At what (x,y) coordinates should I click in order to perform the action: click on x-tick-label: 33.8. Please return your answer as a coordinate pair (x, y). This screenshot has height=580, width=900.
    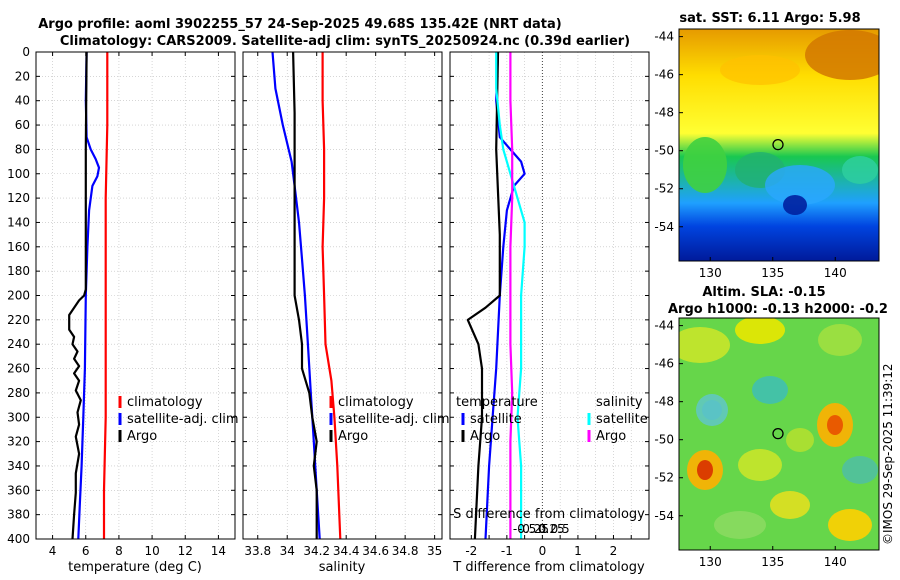
    Looking at the image, I should click on (257, 551).